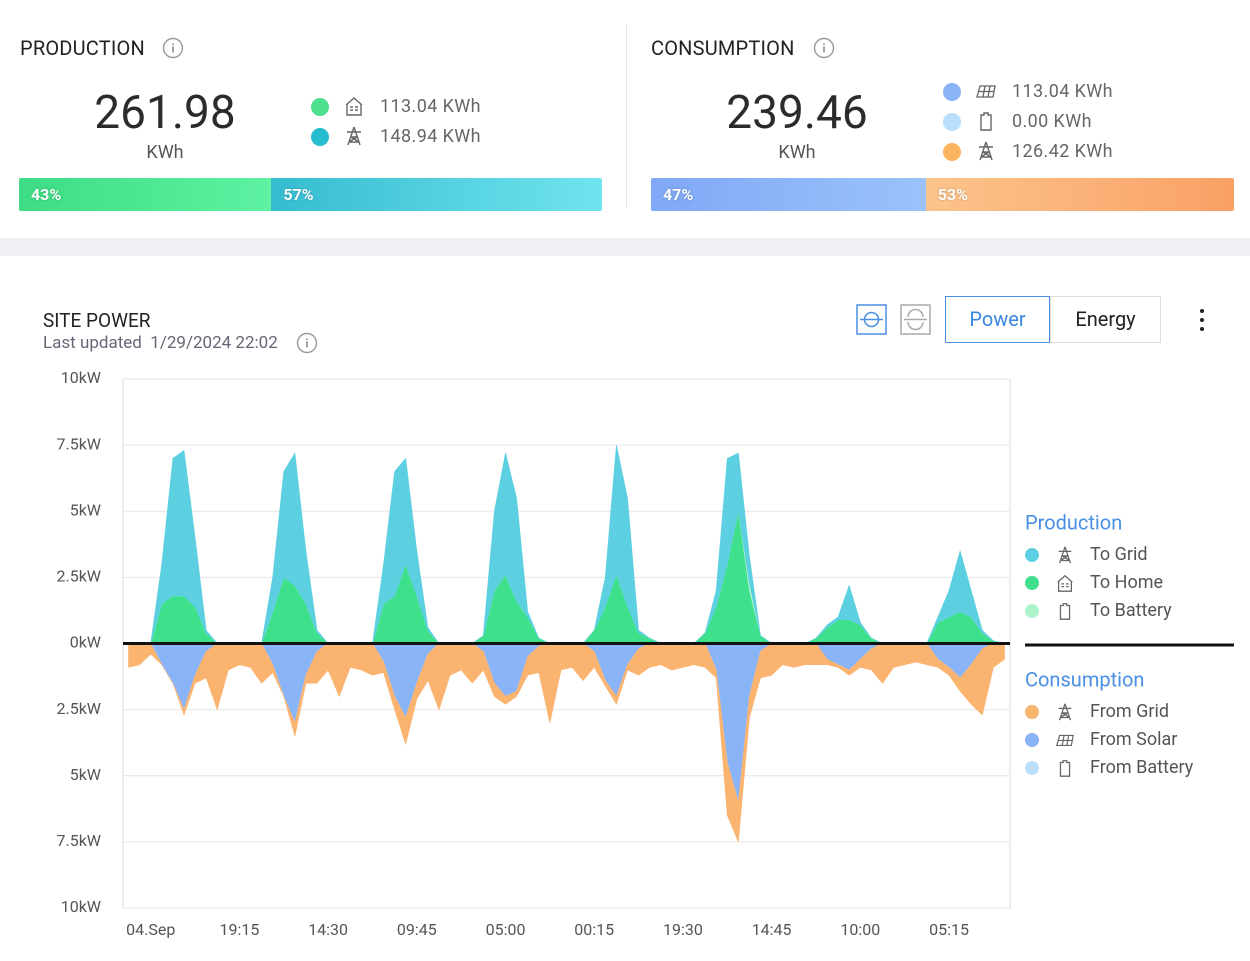  What do you see at coordinates (1052, 121) in the screenshot?
I see `consumption-battery-value: 0.00 KWh` at bounding box center [1052, 121].